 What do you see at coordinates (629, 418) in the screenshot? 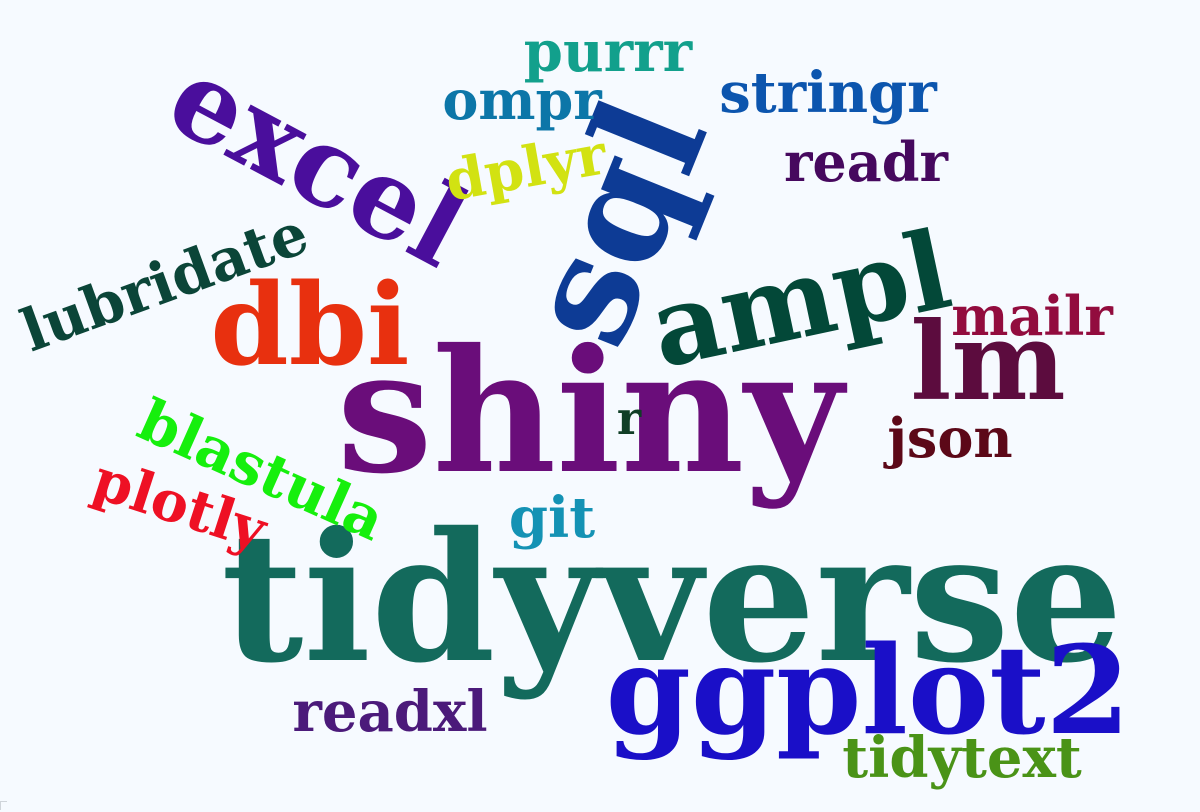
I see `word-r: r` at bounding box center [629, 418].